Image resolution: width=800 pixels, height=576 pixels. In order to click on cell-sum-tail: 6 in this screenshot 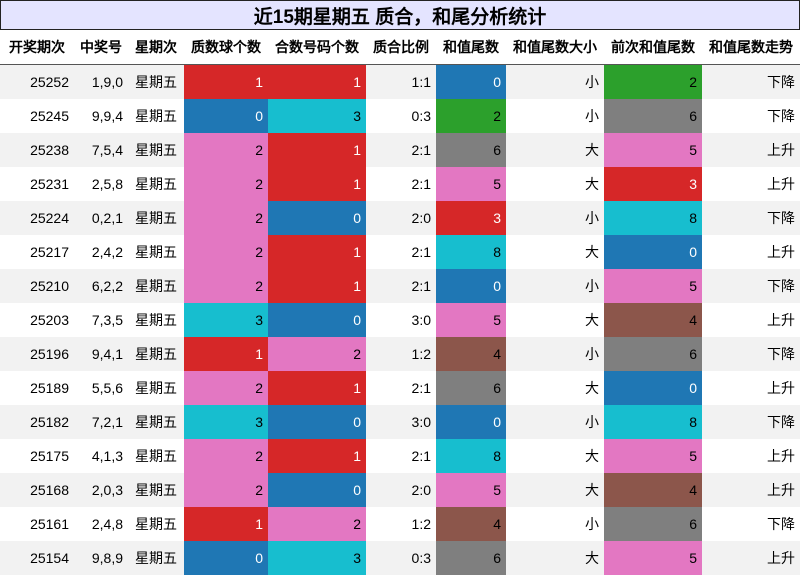, I will do `click(471, 388)`.